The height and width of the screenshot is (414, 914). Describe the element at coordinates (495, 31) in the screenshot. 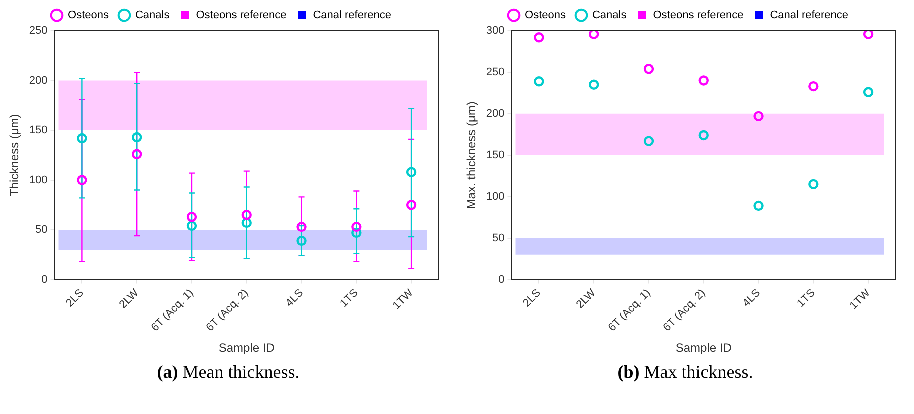

I see `y-tick-label: 300` at that location.